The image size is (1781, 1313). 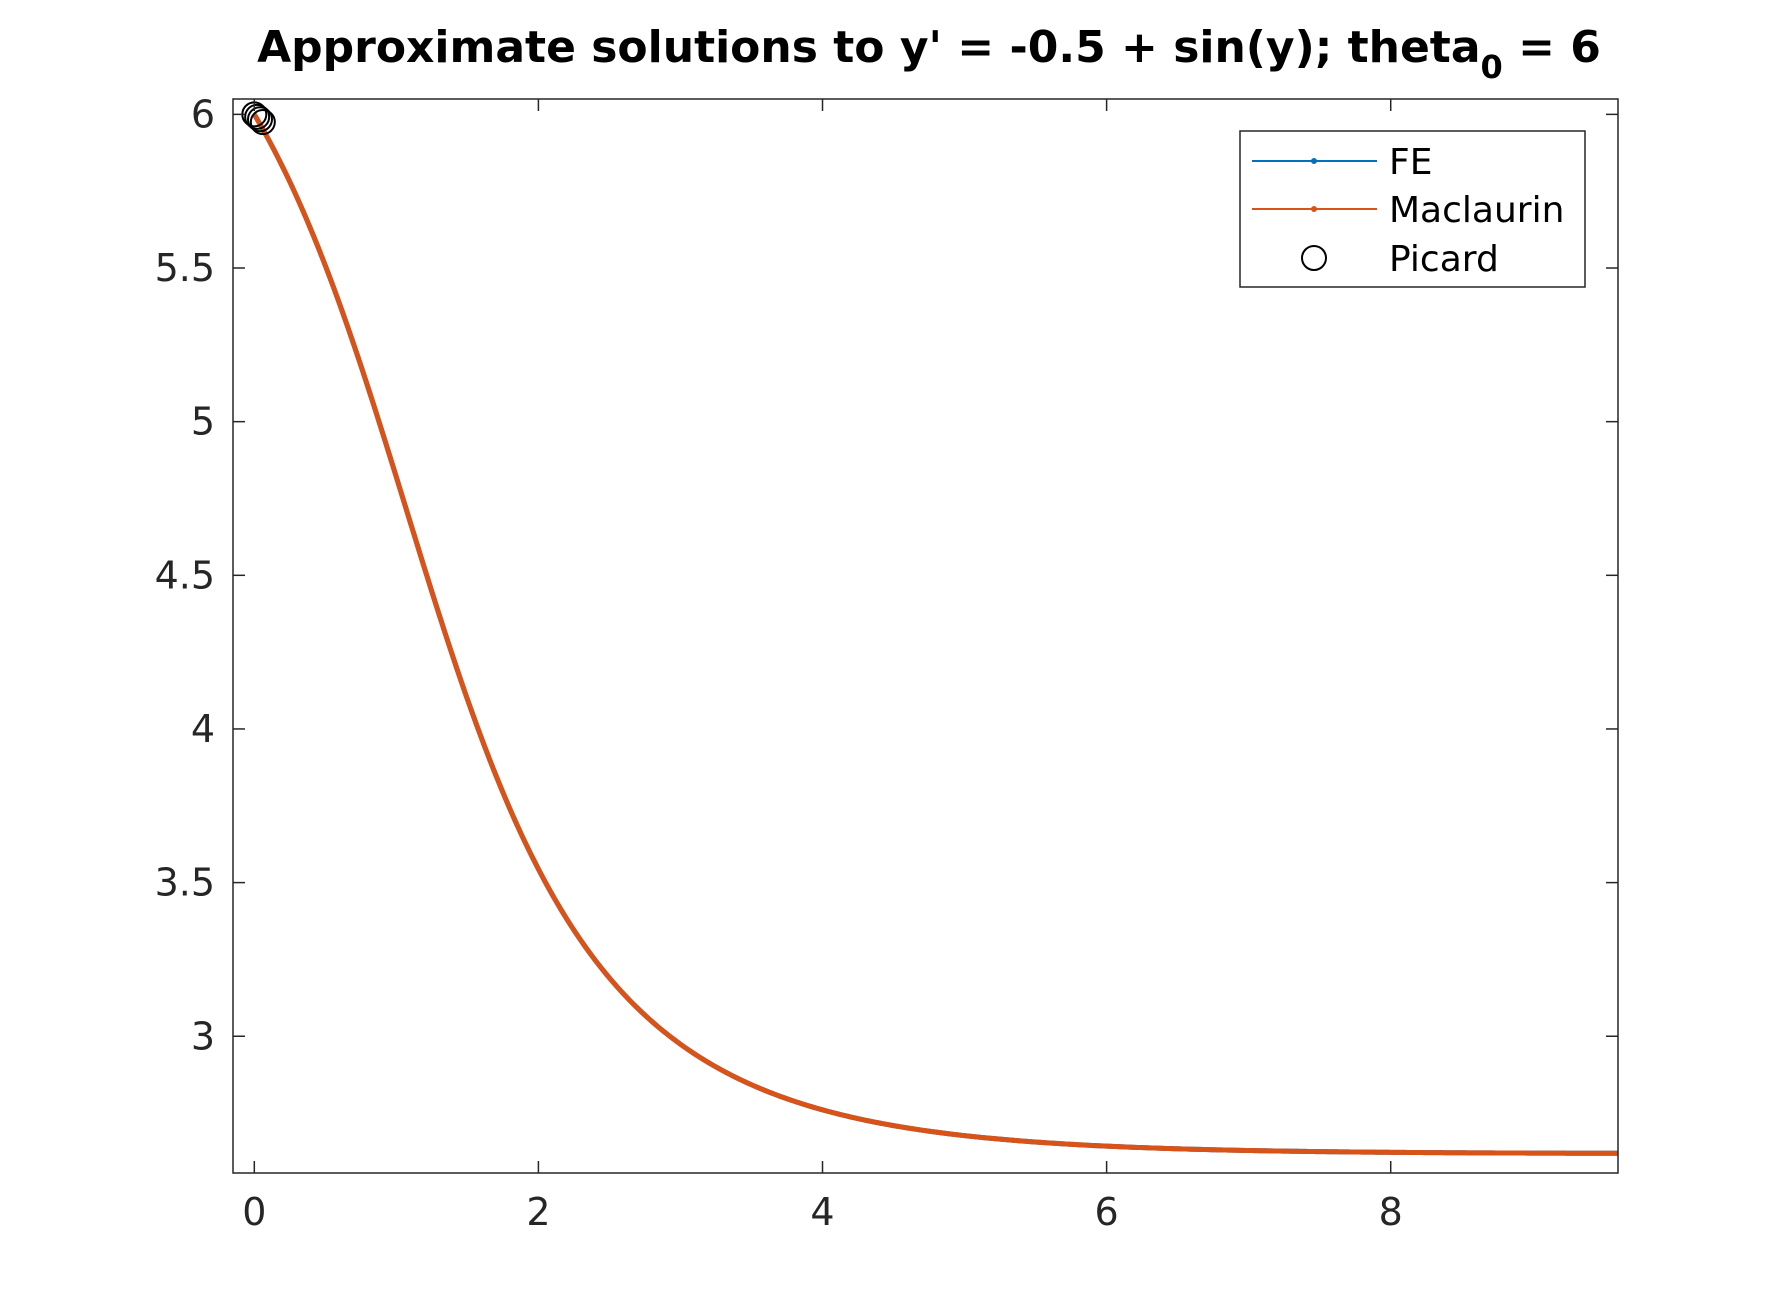 What do you see at coordinates (185, 575) in the screenshot?
I see `y-tick-label: 4.5` at bounding box center [185, 575].